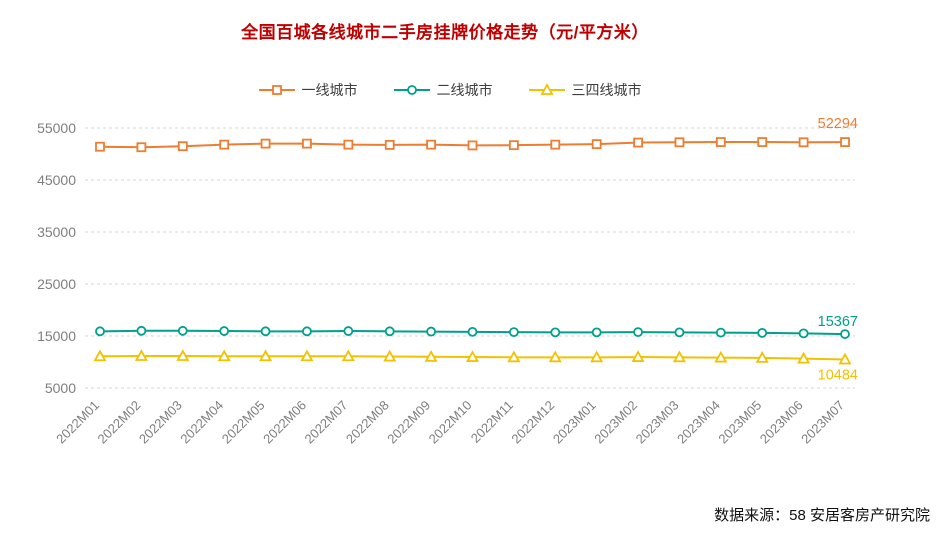  What do you see at coordinates (445, 32) in the screenshot?
I see `chart-title: 全国百城各线城市二手房挂牌价格走势（元/平方米）` at bounding box center [445, 32].